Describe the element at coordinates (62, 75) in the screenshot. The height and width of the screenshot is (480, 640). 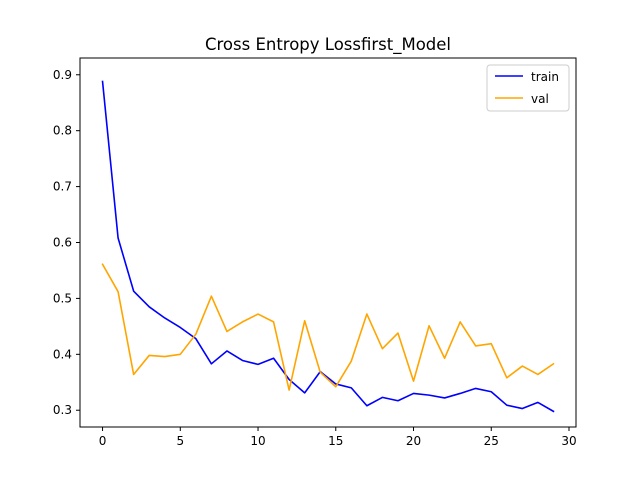
I see `y-tick-label: 0.9` at that location.